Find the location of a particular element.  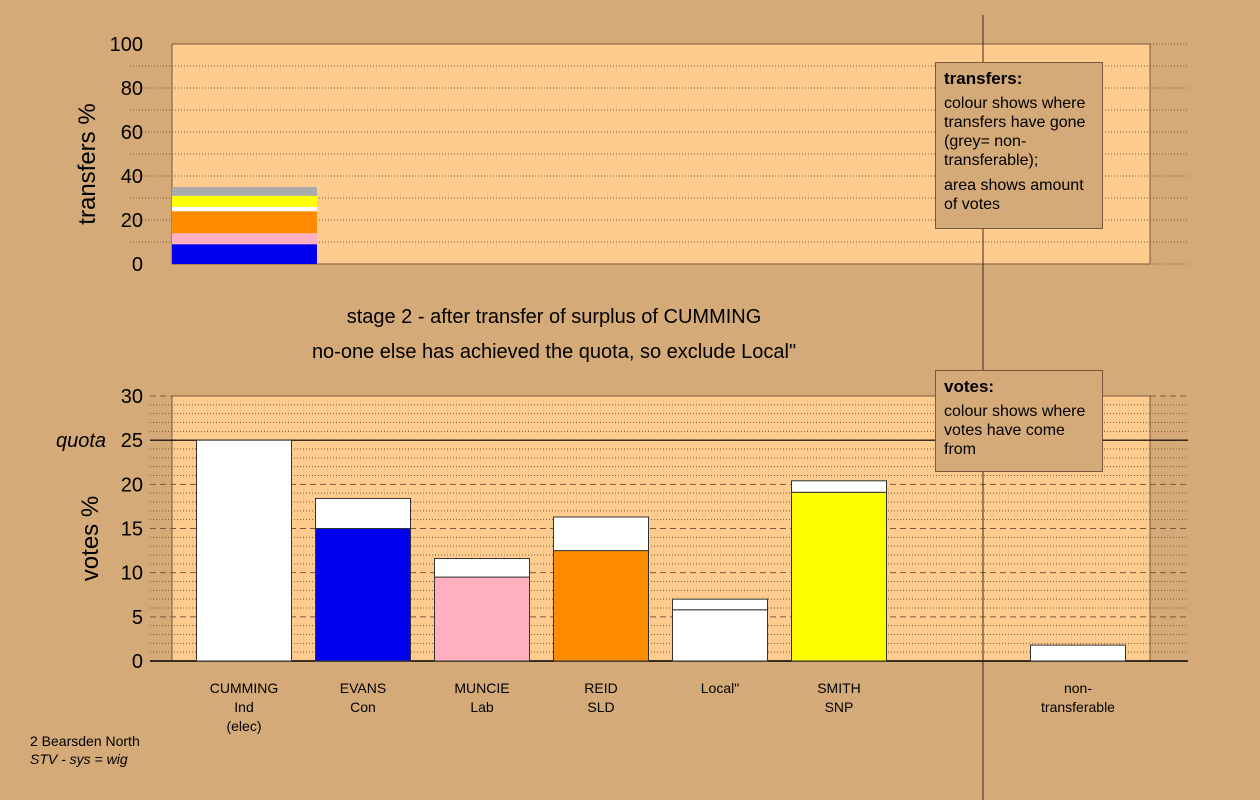

transfers-y-tick: 40 is located at coordinates (132, 177).